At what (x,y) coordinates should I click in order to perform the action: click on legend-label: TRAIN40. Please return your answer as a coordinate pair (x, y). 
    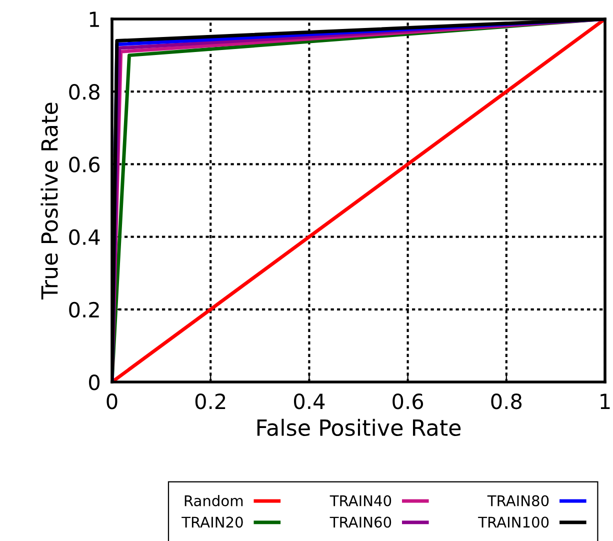
    Looking at the image, I should click on (361, 500).